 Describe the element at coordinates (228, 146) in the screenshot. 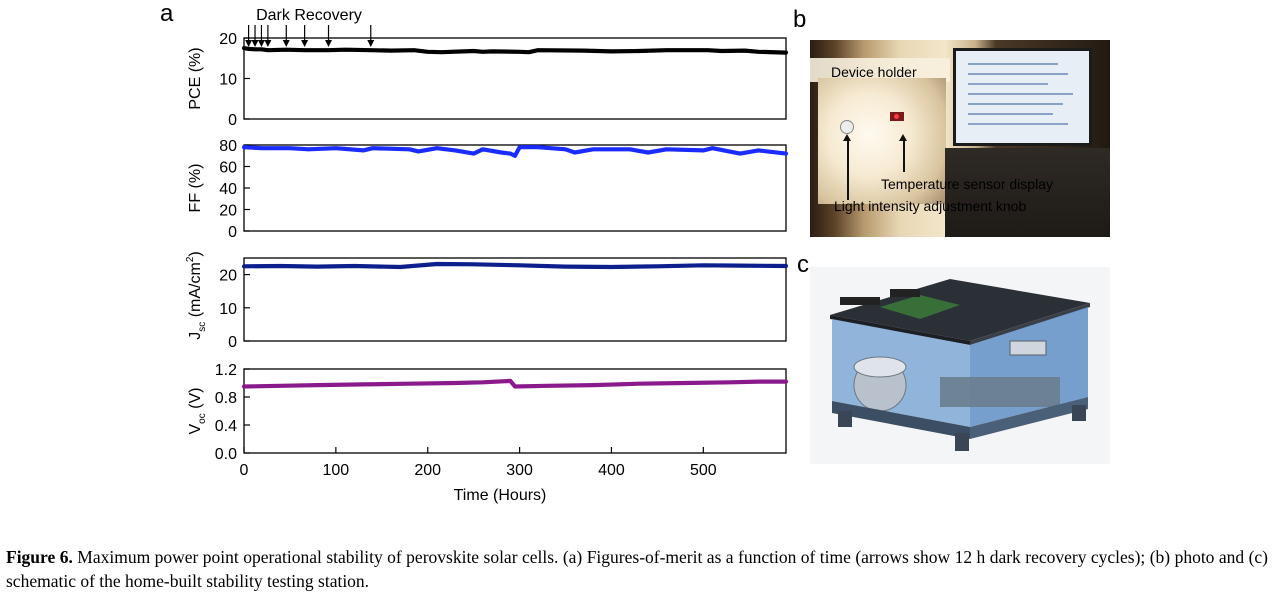

I see `ytick-label-1-4: 80` at that location.